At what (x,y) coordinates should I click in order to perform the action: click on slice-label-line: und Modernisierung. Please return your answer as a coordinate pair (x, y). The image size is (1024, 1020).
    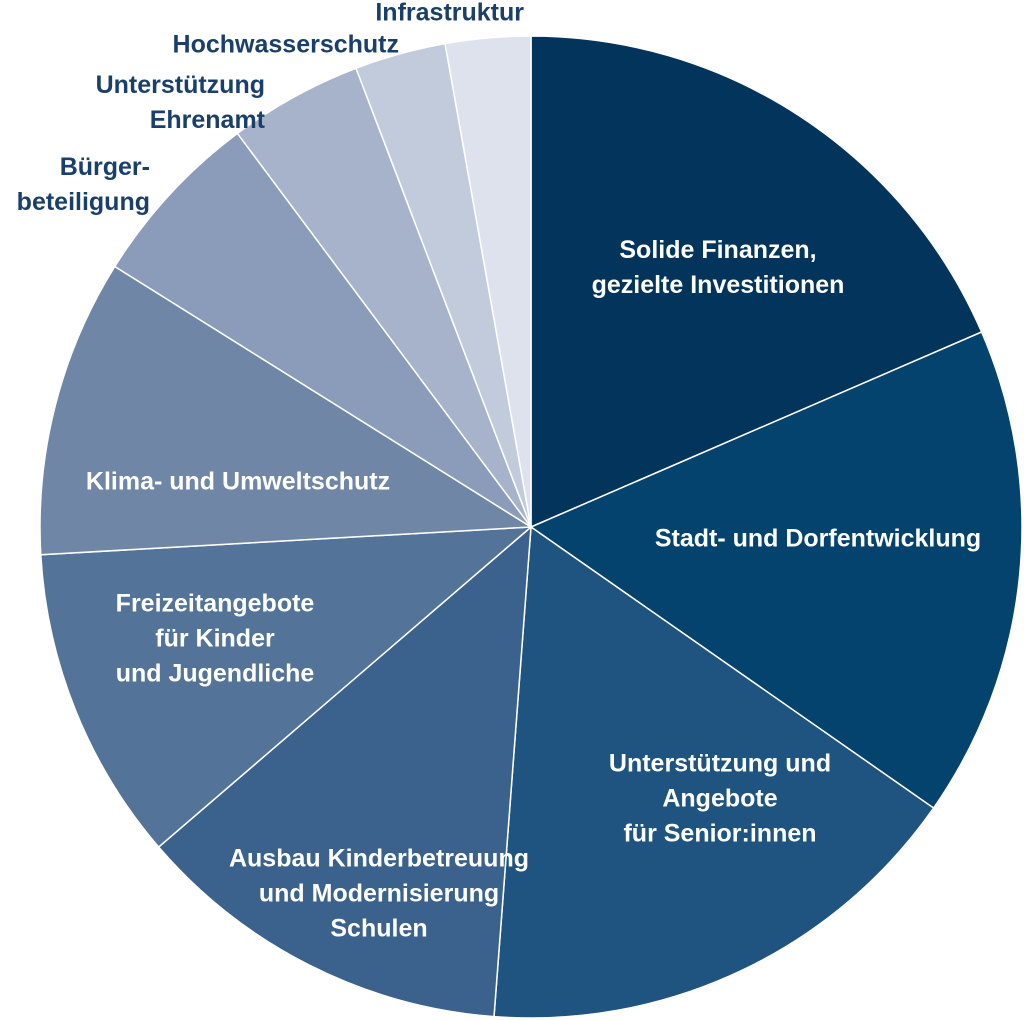
    Looking at the image, I should click on (379, 894).